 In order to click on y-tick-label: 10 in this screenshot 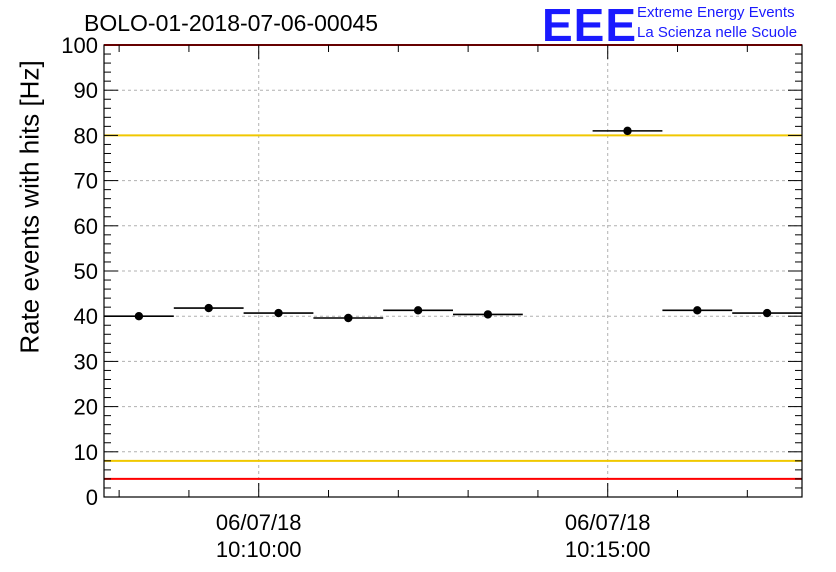, I will do `click(86, 452)`.